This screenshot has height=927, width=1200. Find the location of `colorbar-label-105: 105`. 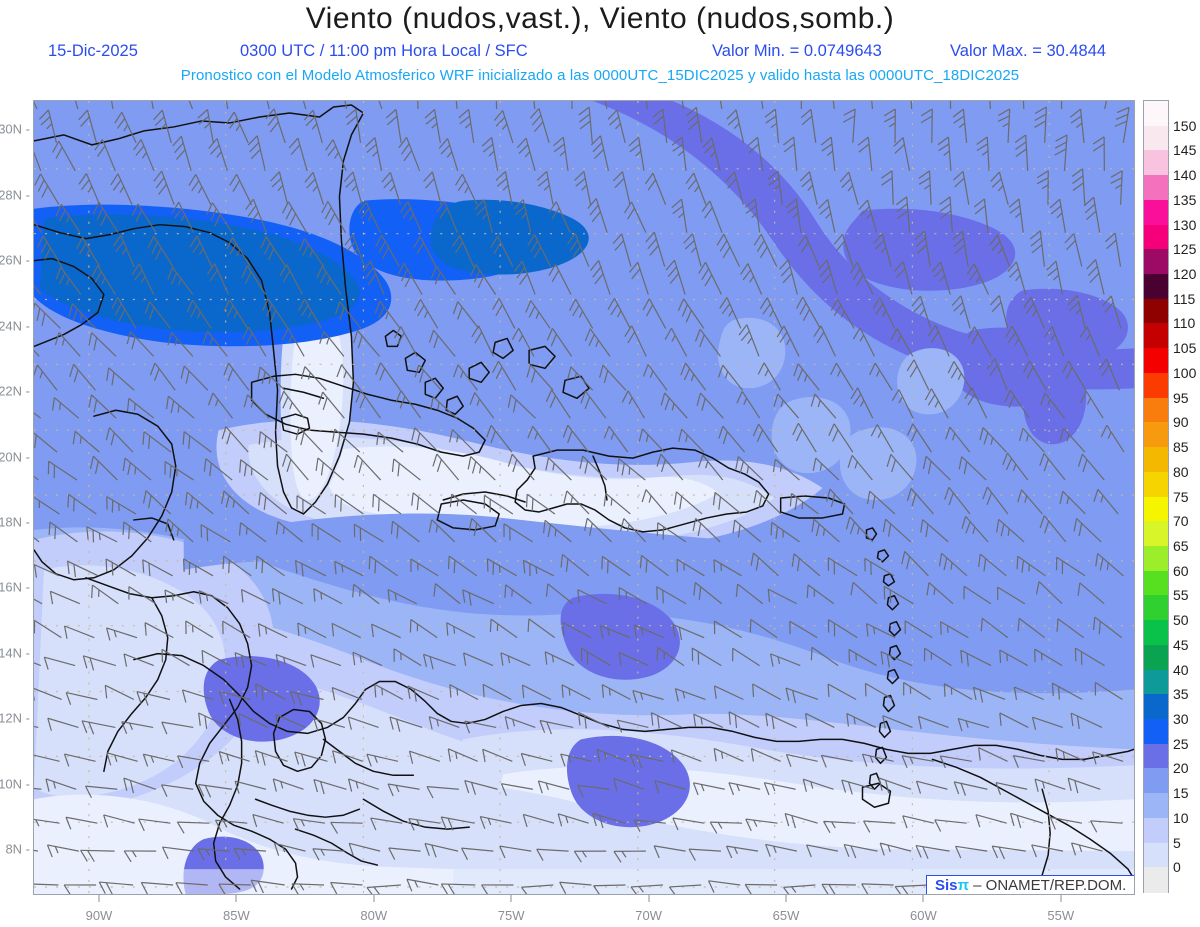

colorbar-label-105: 105 is located at coordinates (1185, 348).